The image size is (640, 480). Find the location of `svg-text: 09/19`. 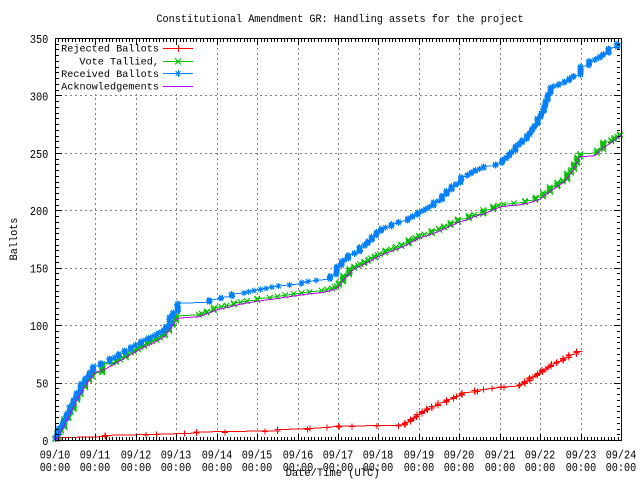

svg-text: 09/19 is located at coordinates (419, 456).